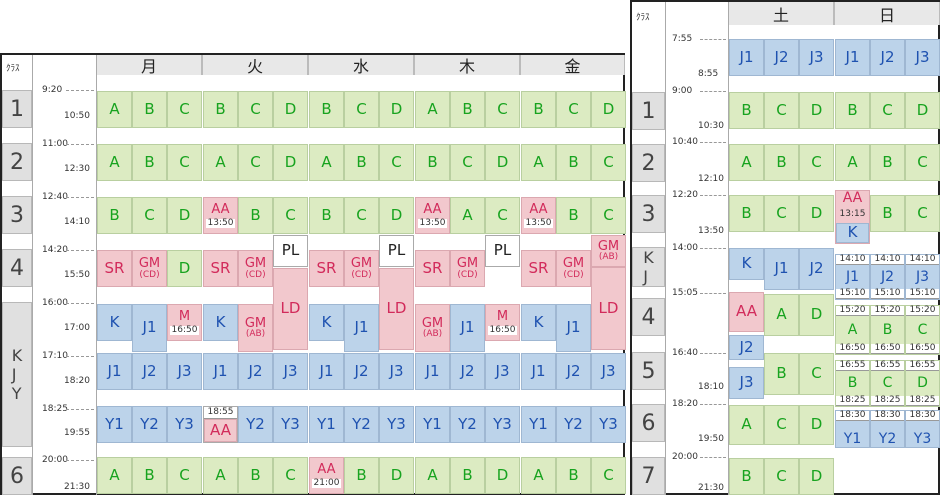  What do you see at coordinates (396, 475) in the screenshot?
I see `class-cell: D` at bounding box center [396, 475].